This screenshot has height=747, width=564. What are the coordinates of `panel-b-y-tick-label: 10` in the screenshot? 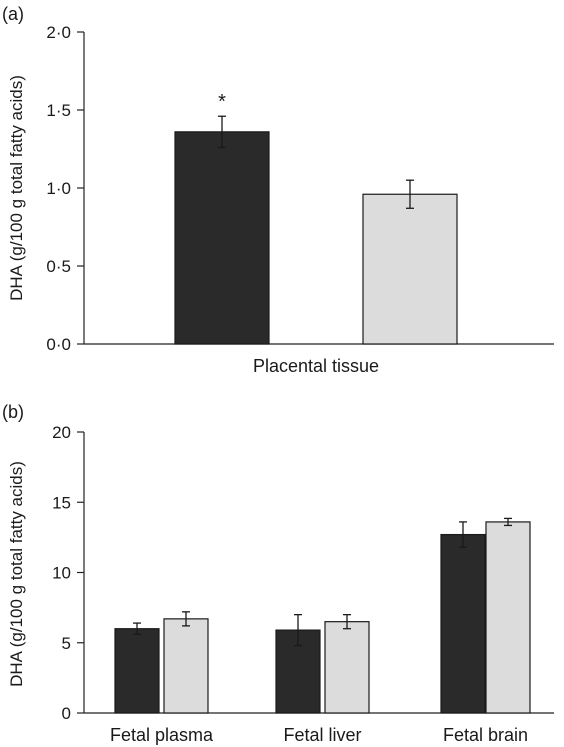 It's located at (61, 573).